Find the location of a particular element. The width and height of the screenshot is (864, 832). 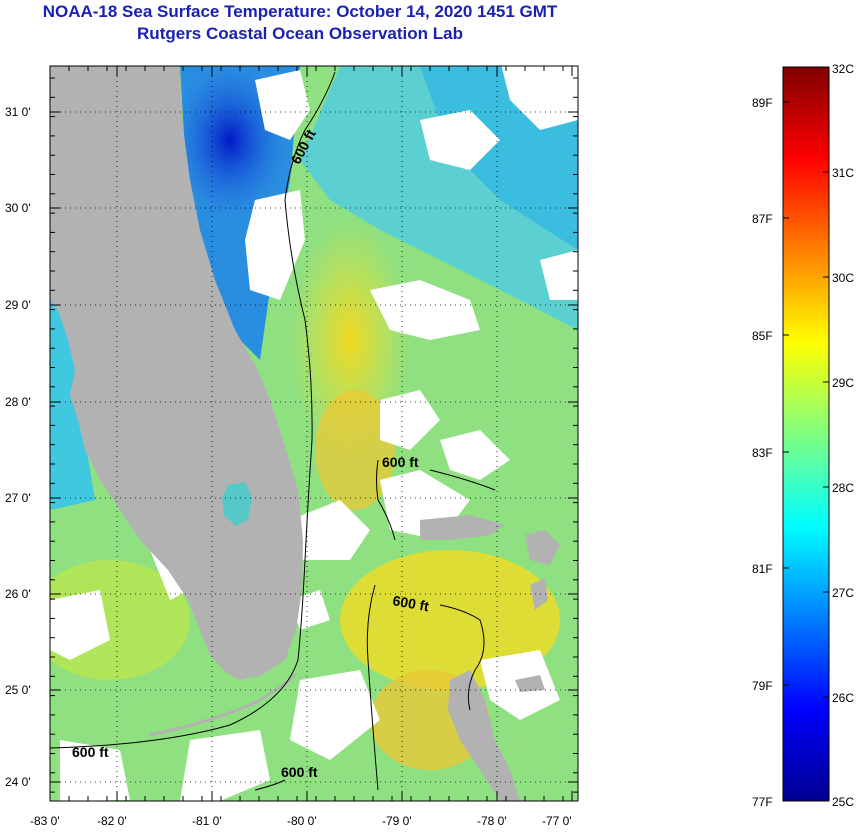

colorbar-label-f: 77F is located at coordinates (762, 802).